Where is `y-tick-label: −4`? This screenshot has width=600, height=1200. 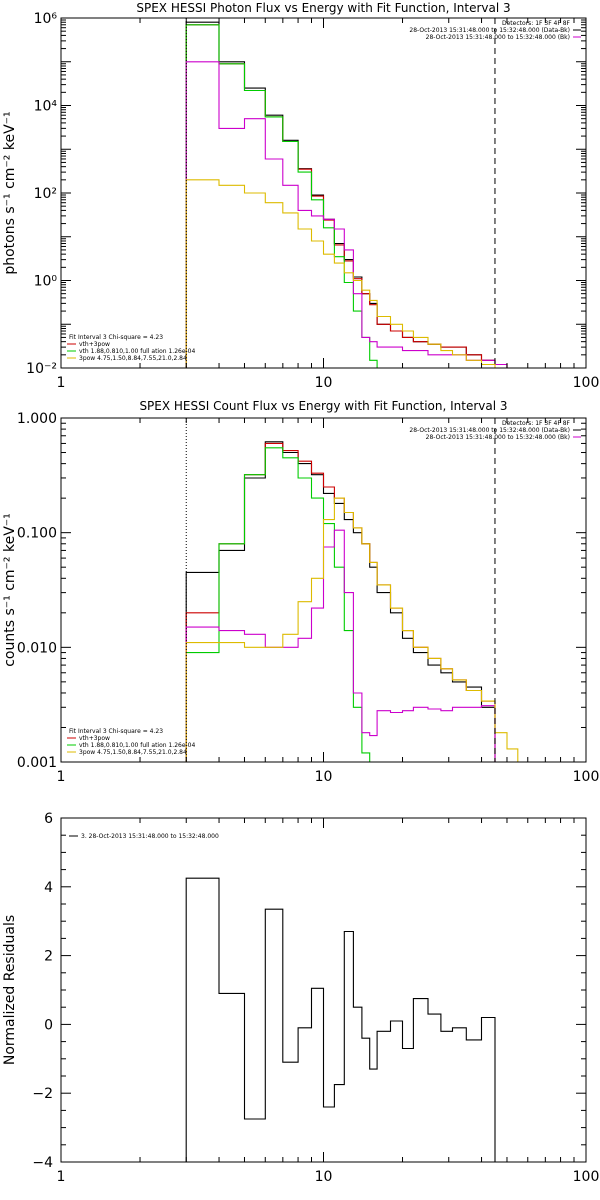
y-tick-label: −4 is located at coordinates (42, 1163).